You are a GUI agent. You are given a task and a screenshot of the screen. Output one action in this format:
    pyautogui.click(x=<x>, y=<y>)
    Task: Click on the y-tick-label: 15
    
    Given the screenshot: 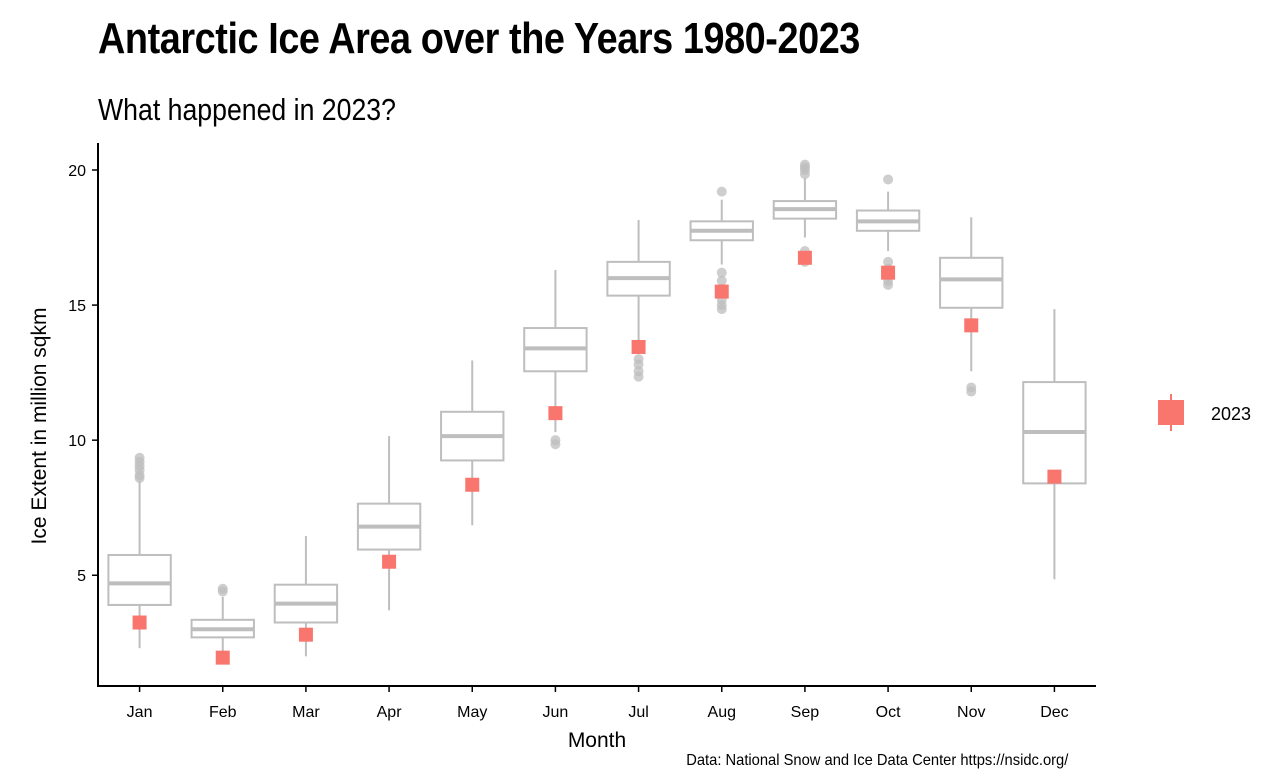 What is the action you would take?
    pyautogui.click(x=77, y=306)
    